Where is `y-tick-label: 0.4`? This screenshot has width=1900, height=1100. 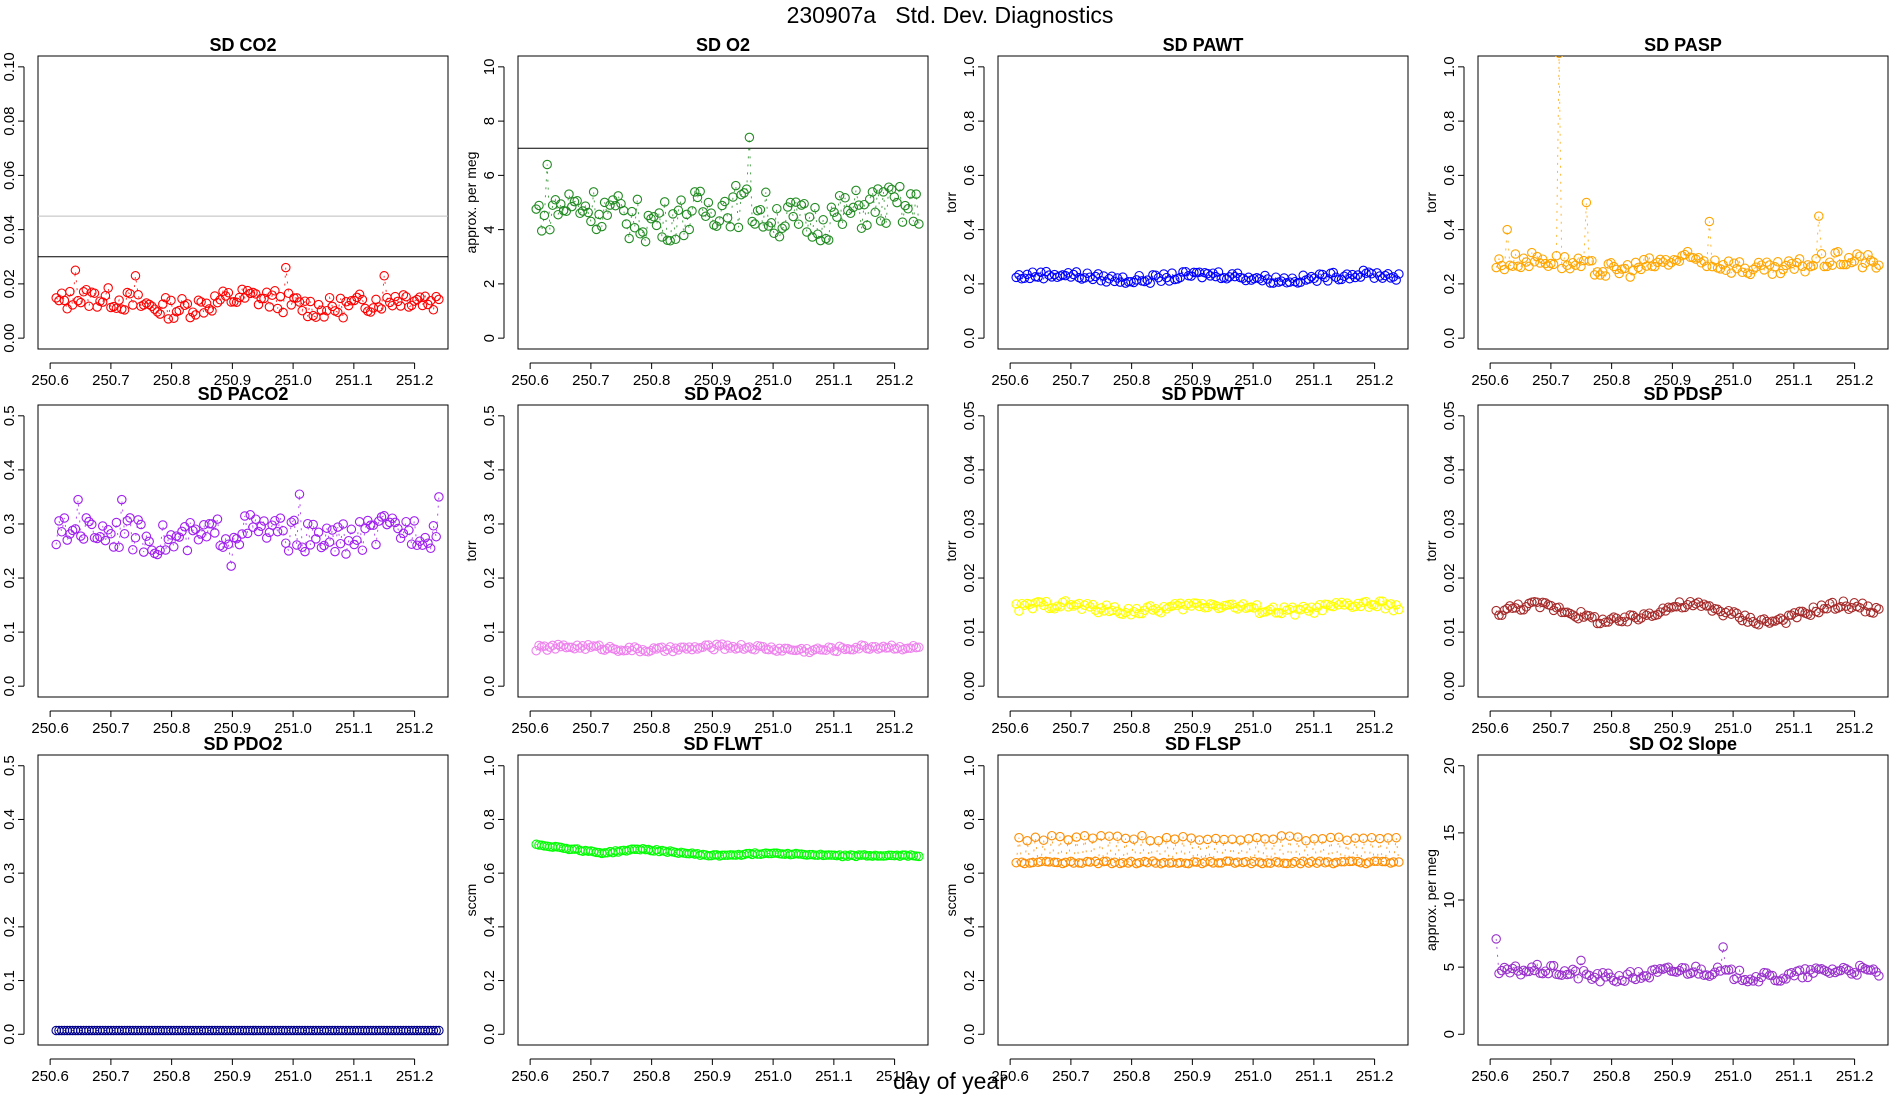 y-tick-label: 0.4 is located at coordinates (969, 926).